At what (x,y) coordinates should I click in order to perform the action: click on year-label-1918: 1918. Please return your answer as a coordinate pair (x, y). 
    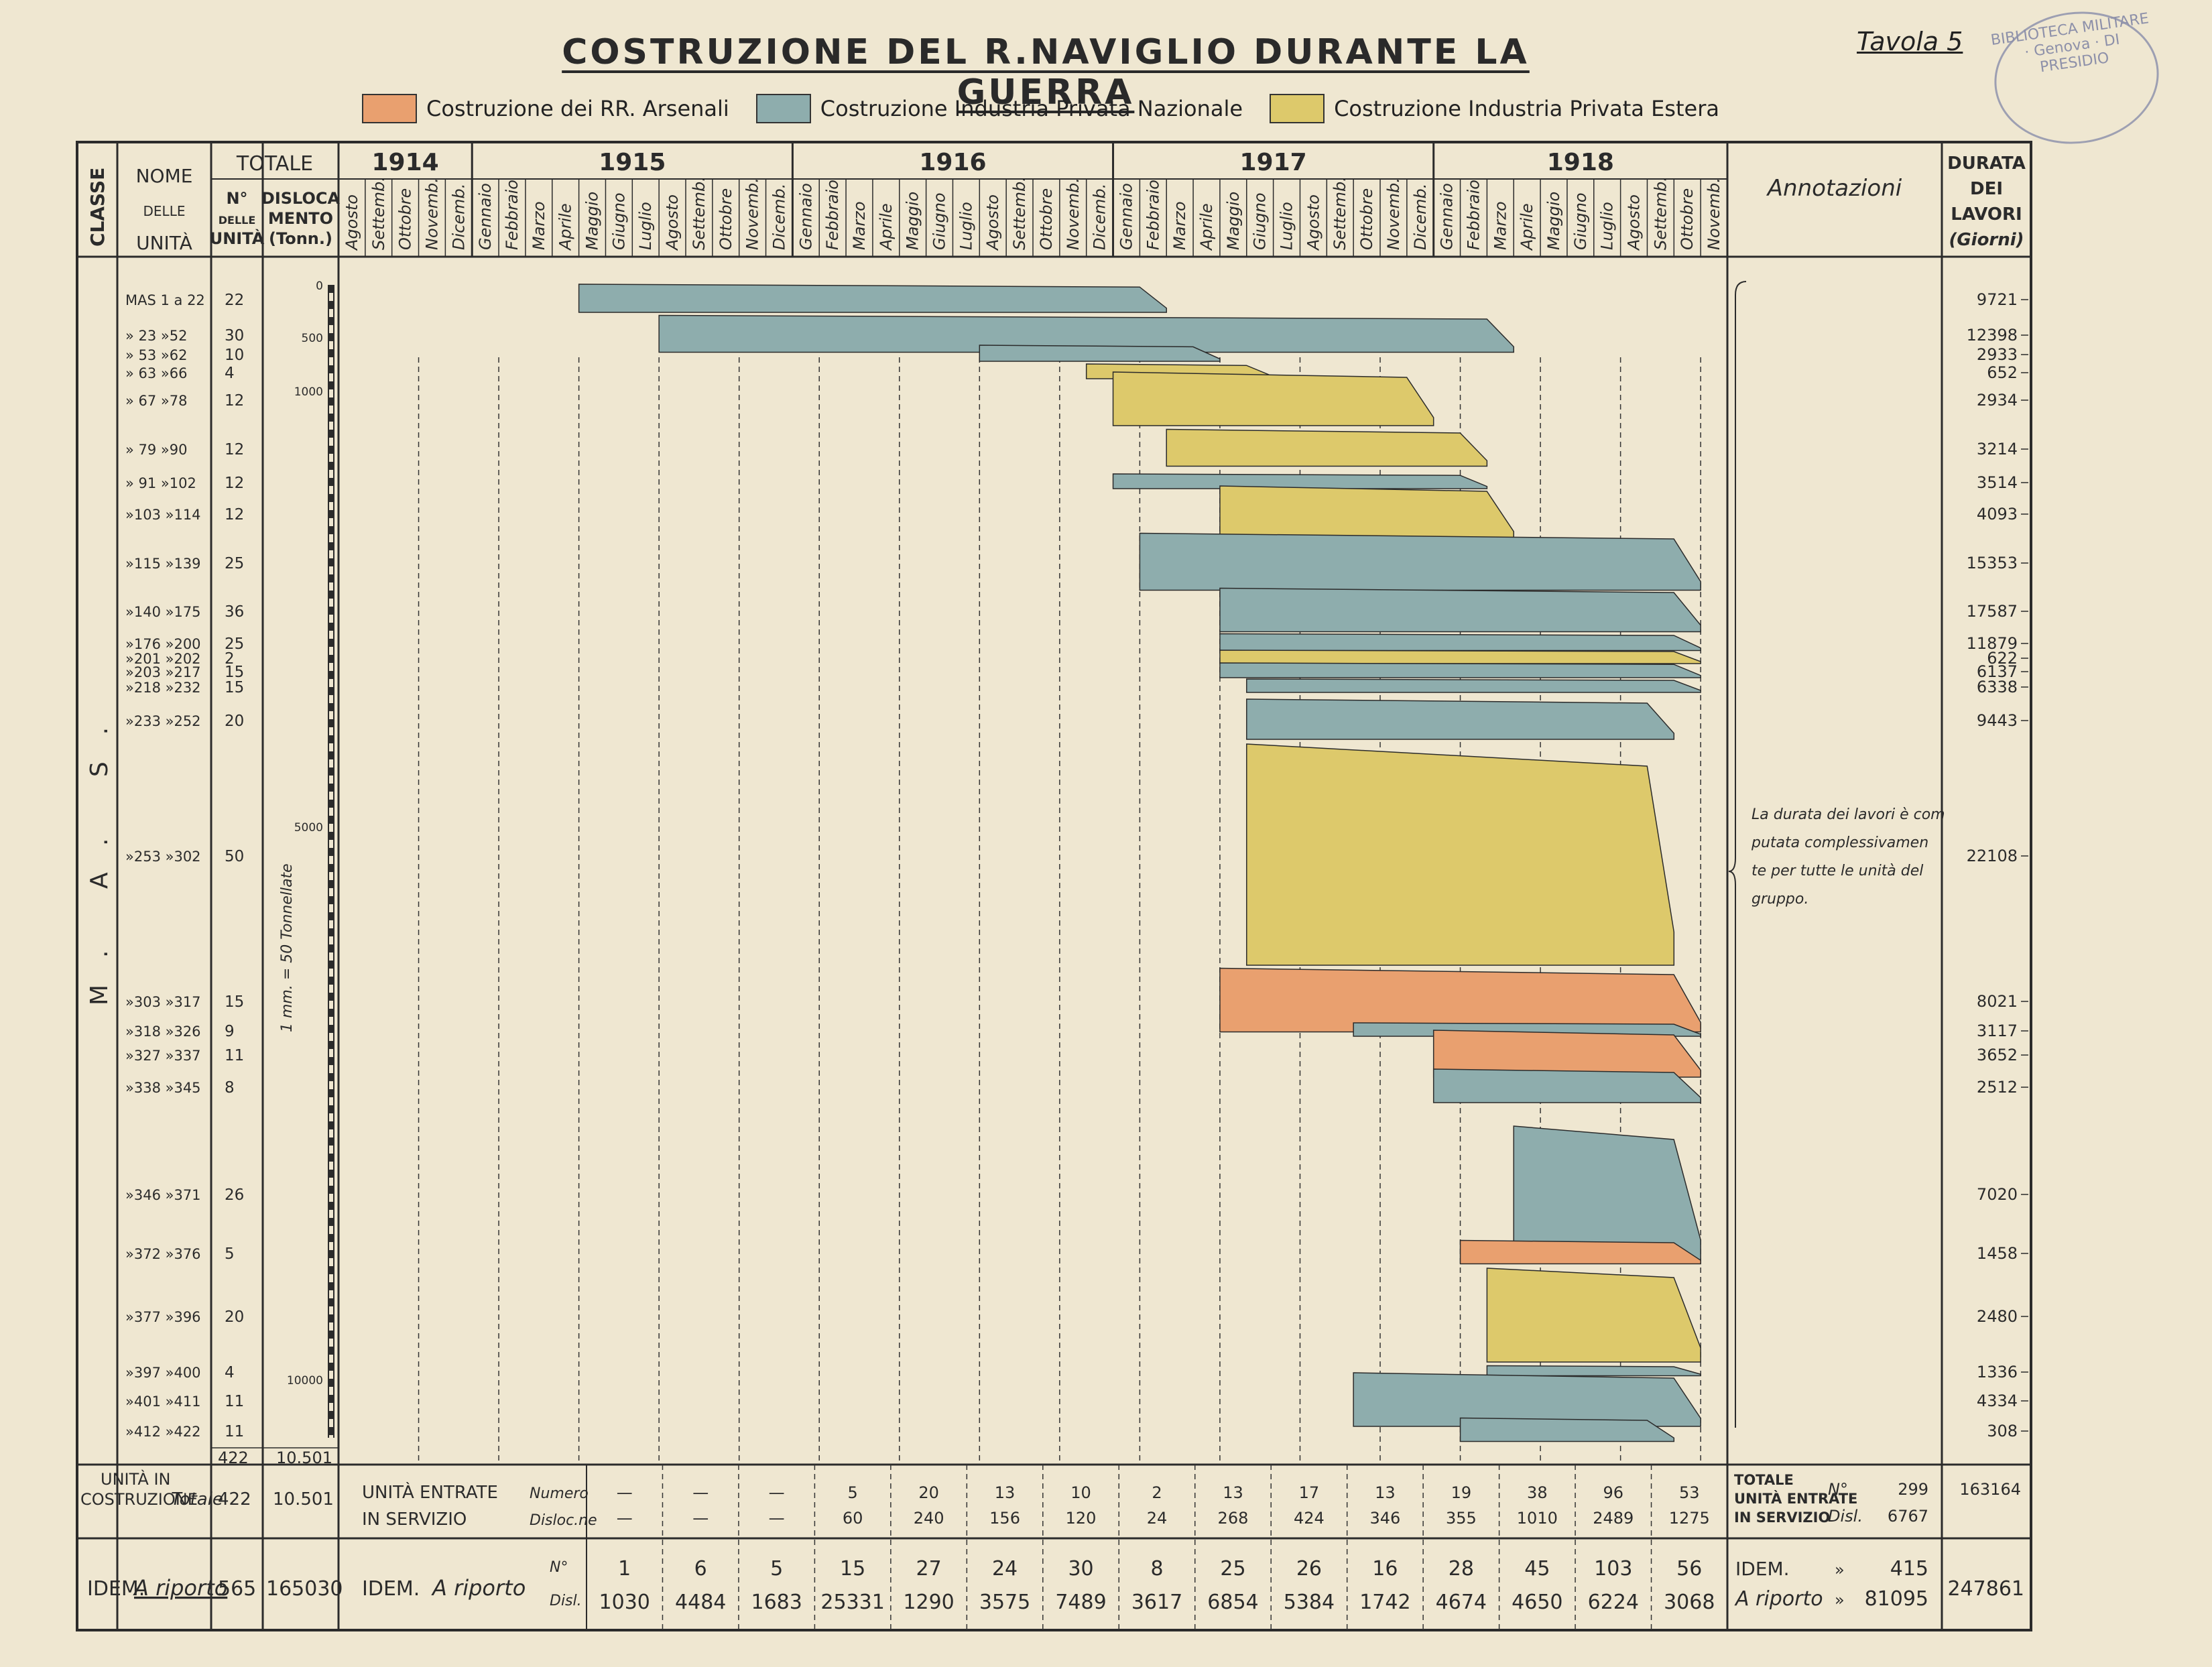
    Looking at the image, I should click on (1580, 163).